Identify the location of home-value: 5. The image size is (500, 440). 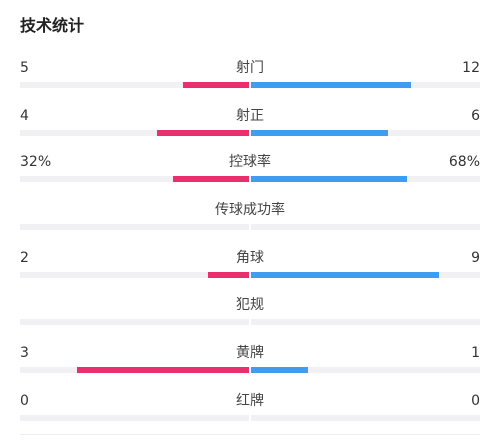
(24, 68).